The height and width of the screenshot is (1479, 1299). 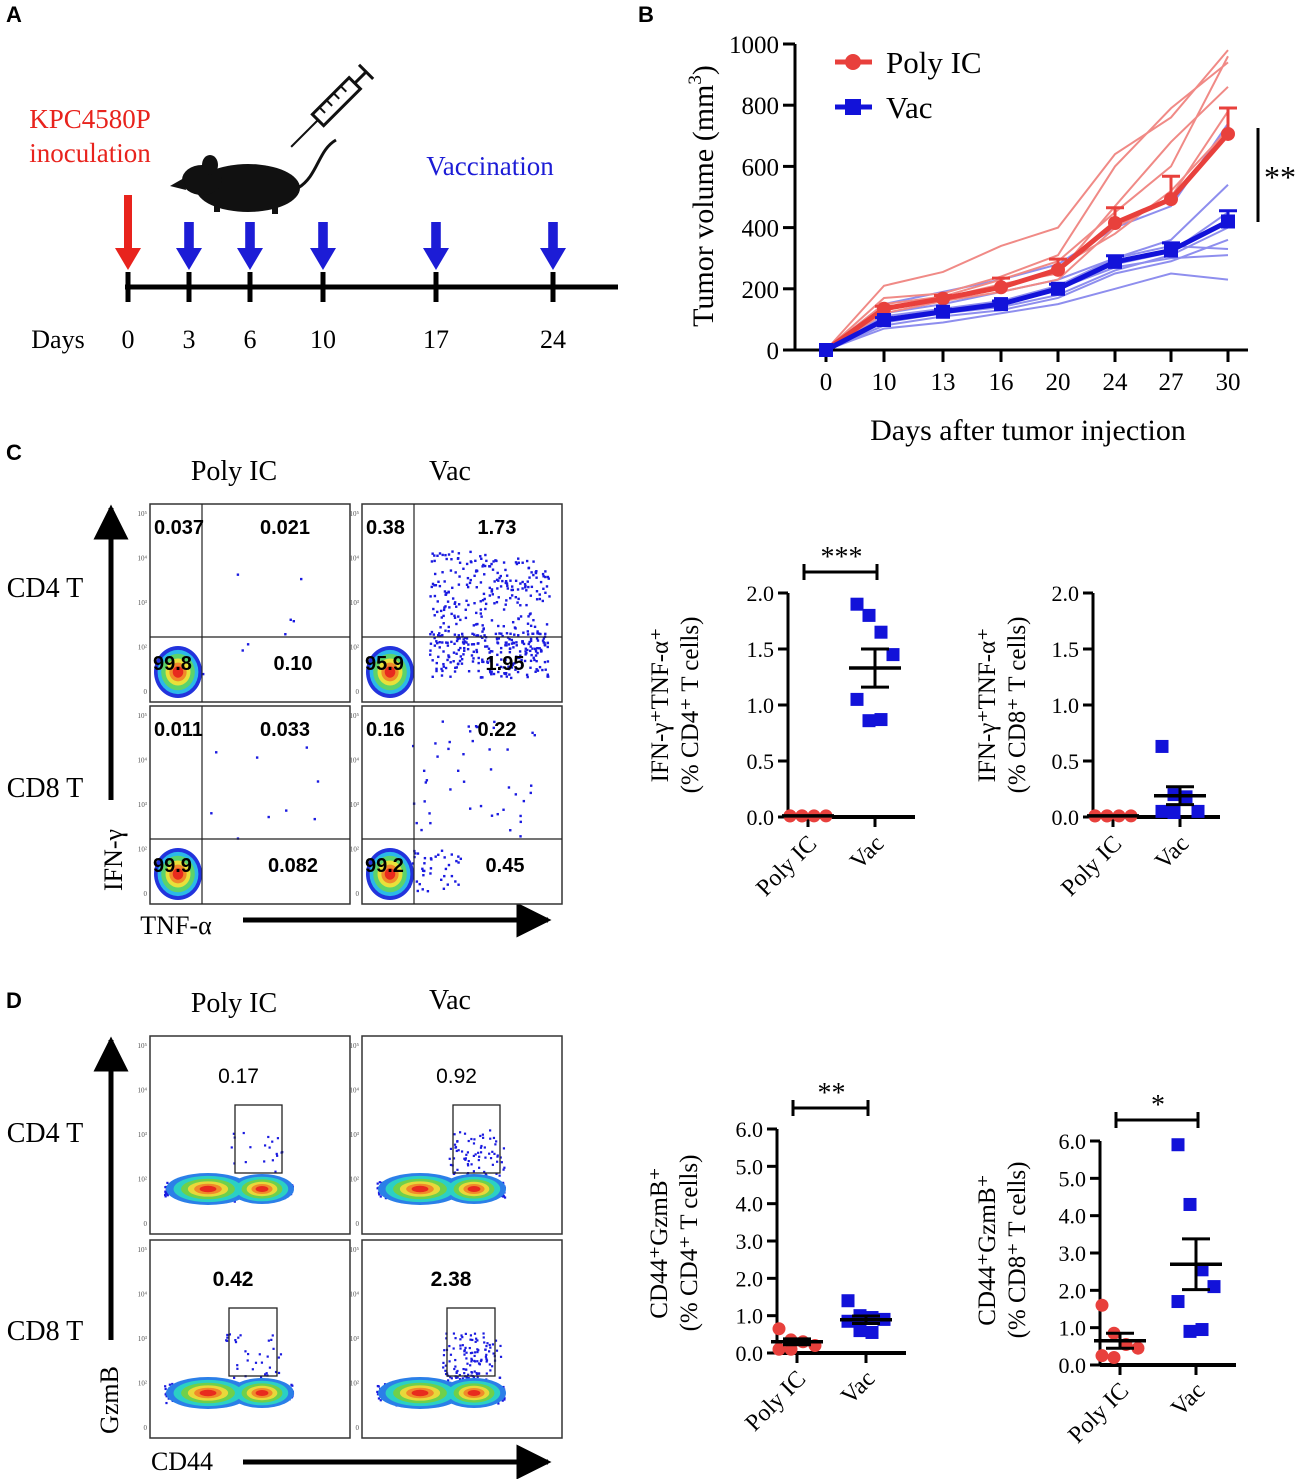 What do you see at coordinates (750, 1241) in the screenshot?
I see `y-tick-label: 3.0` at bounding box center [750, 1241].